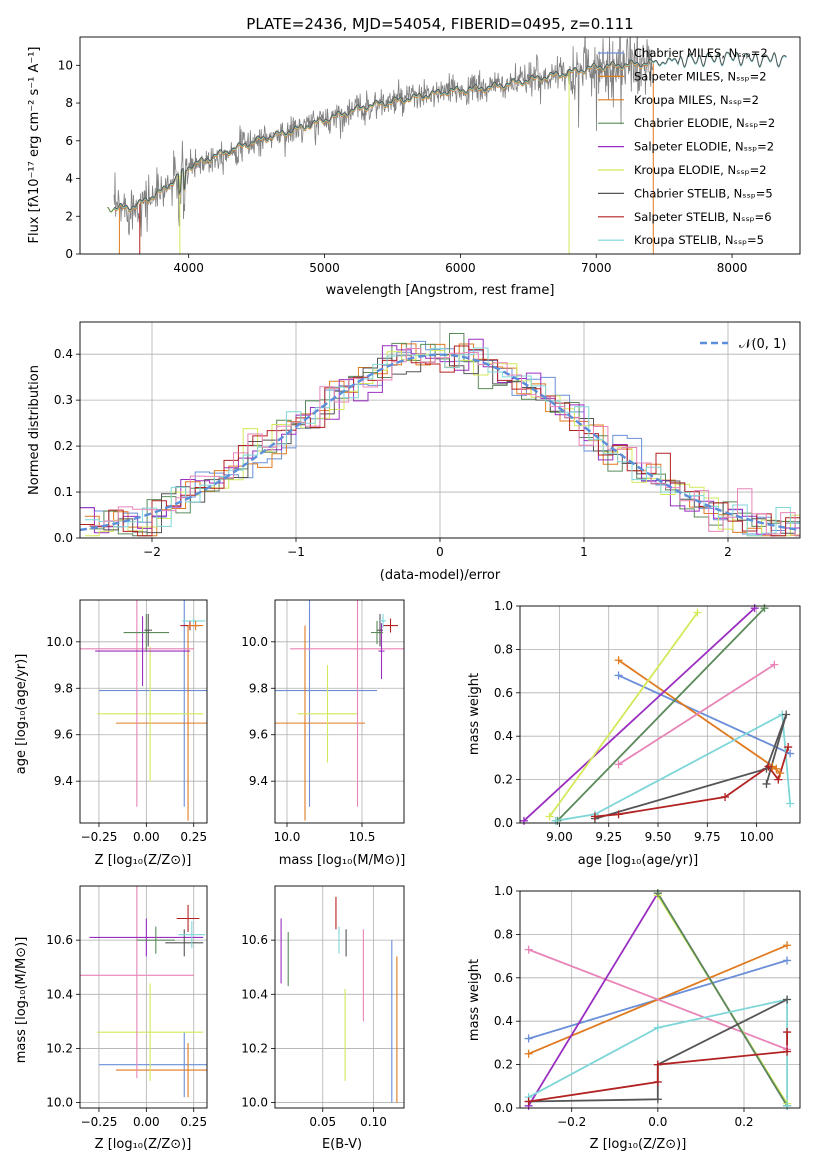  Describe the element at coordinates (657, 1122) in the screenshot. I see `weight-vs-z-xtick-label: 0.0` at that location.